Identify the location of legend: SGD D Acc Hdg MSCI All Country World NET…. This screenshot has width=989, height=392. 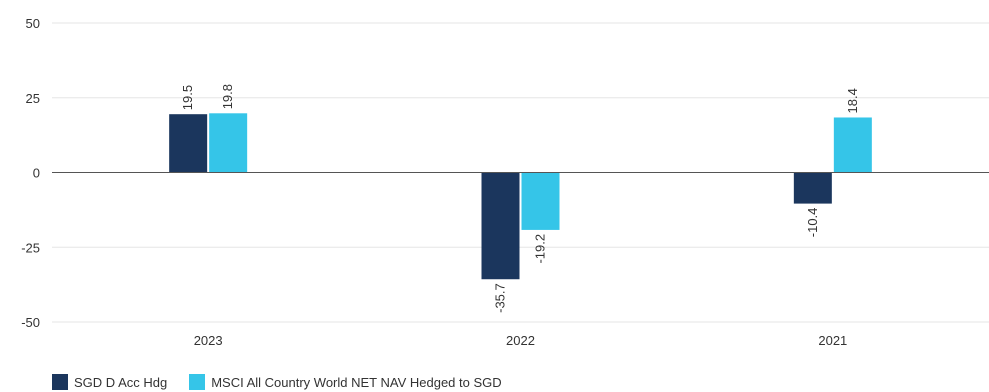
(277, 382).